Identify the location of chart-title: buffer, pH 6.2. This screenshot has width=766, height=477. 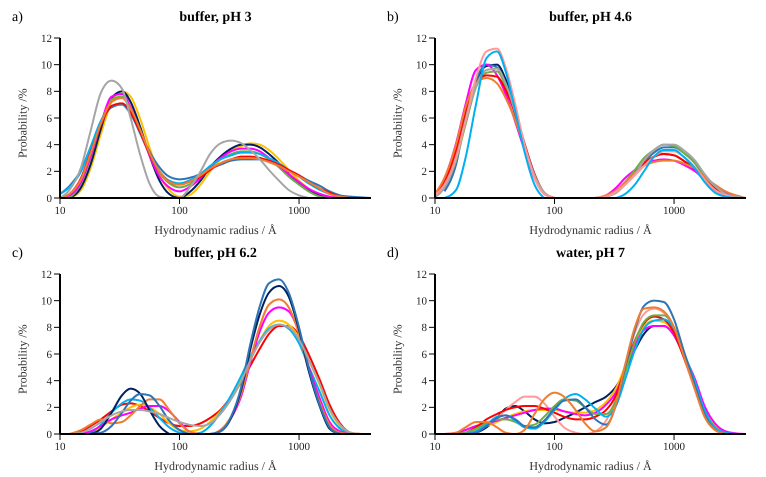
(215, 254).